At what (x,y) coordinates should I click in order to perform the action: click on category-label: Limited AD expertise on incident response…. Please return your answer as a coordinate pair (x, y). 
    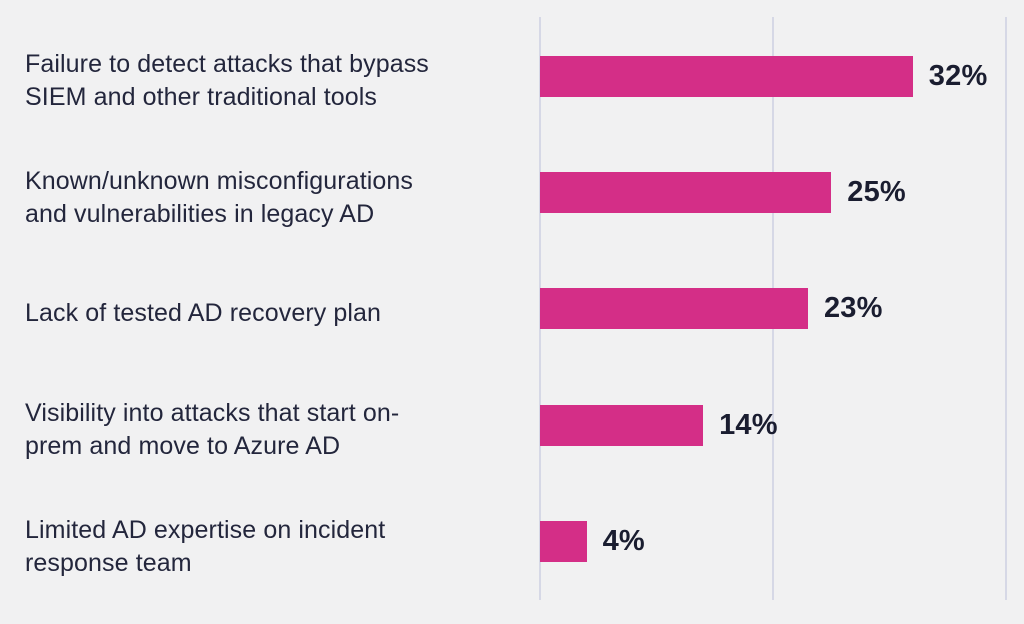
    Looking at the image, I should click on (270, 542).